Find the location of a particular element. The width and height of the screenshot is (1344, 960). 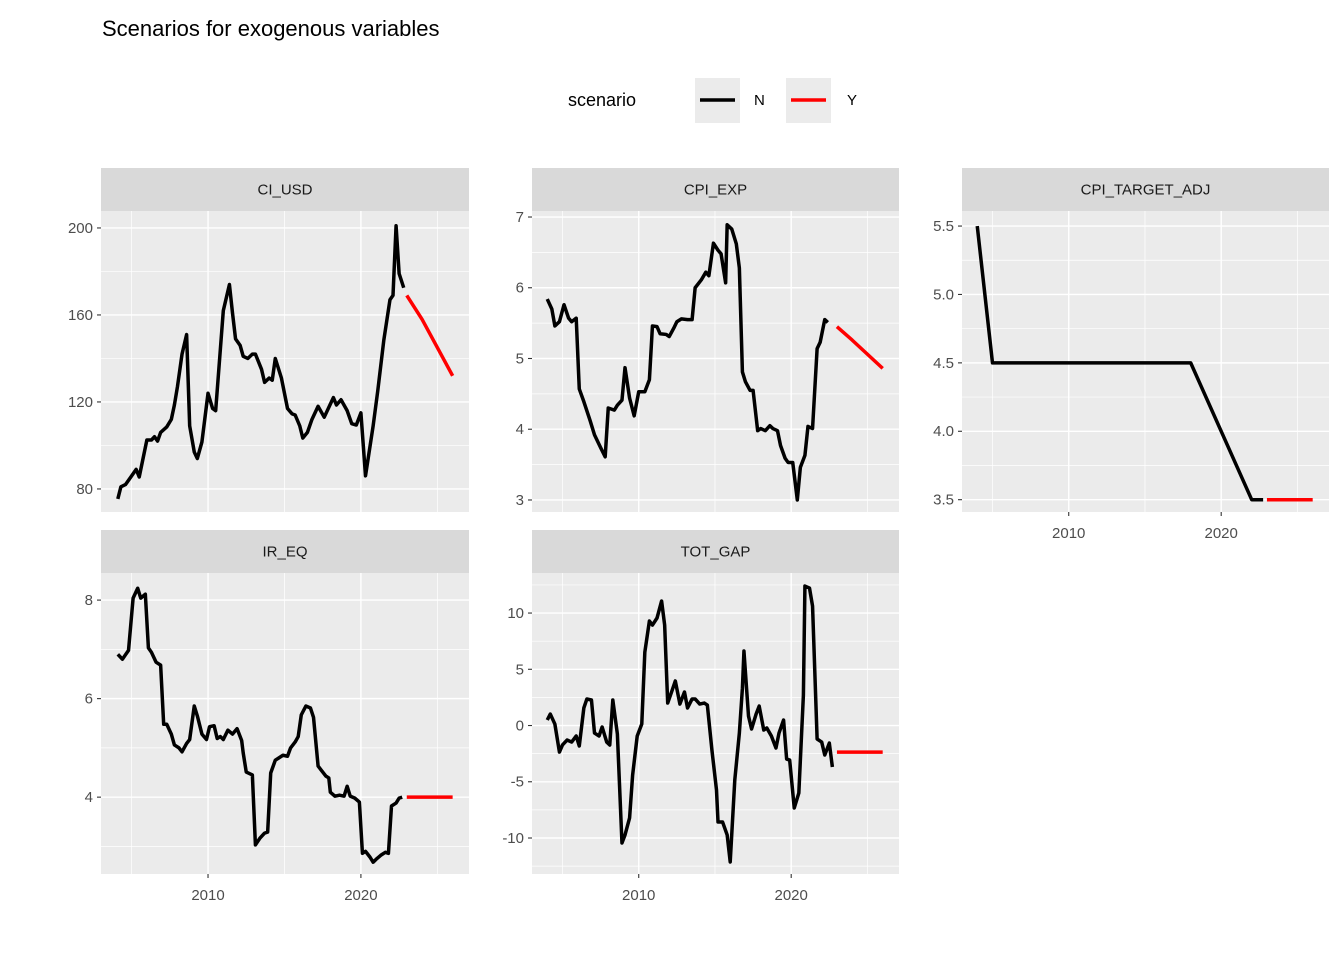

panel: TOT_GAP -10 -5 0 5 10 2010 2020 is located at coordinates (700, 717).